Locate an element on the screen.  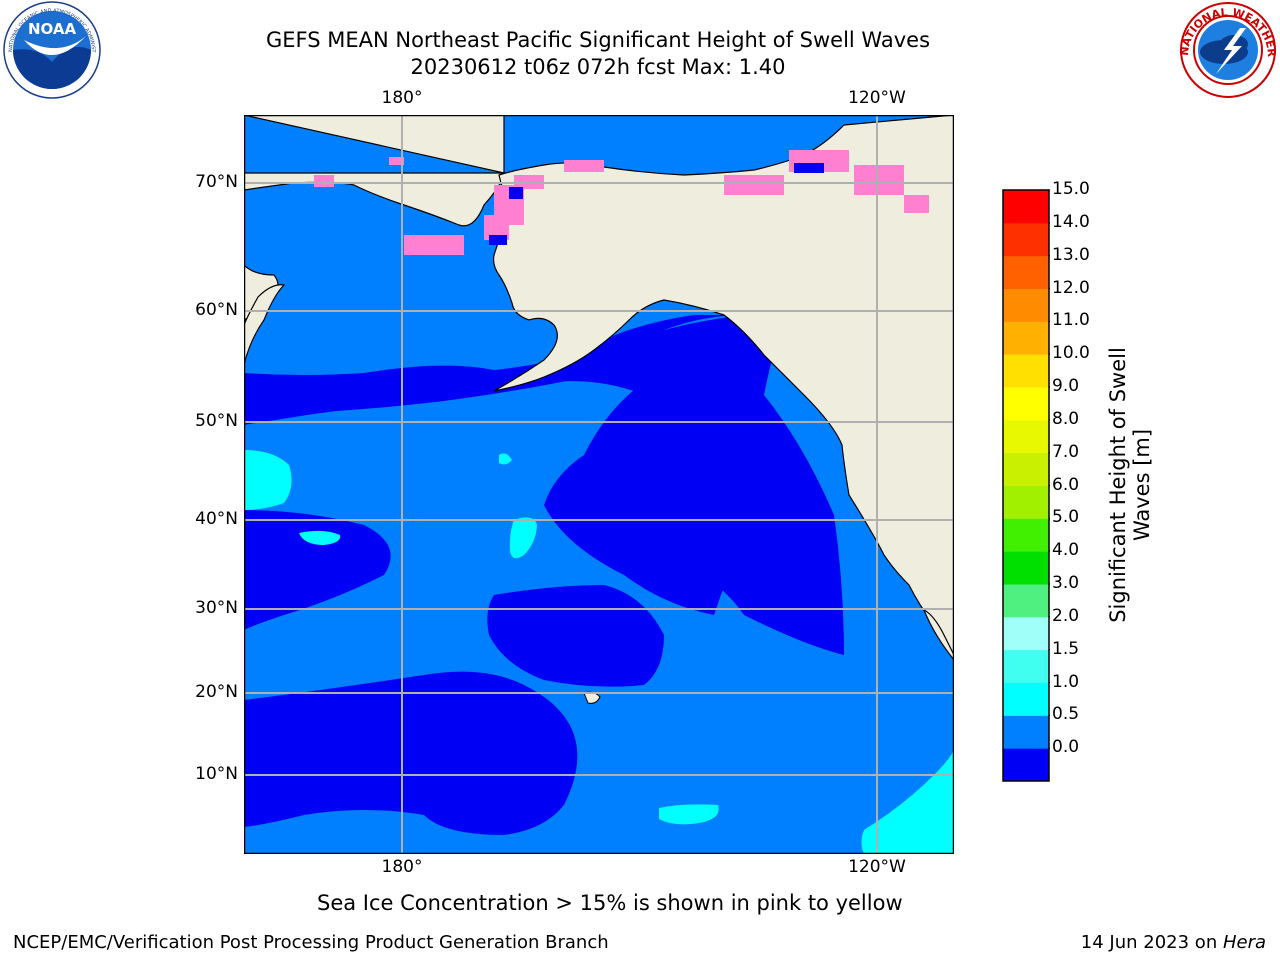
swell-band-low-west is located at coordinates (317, 570).